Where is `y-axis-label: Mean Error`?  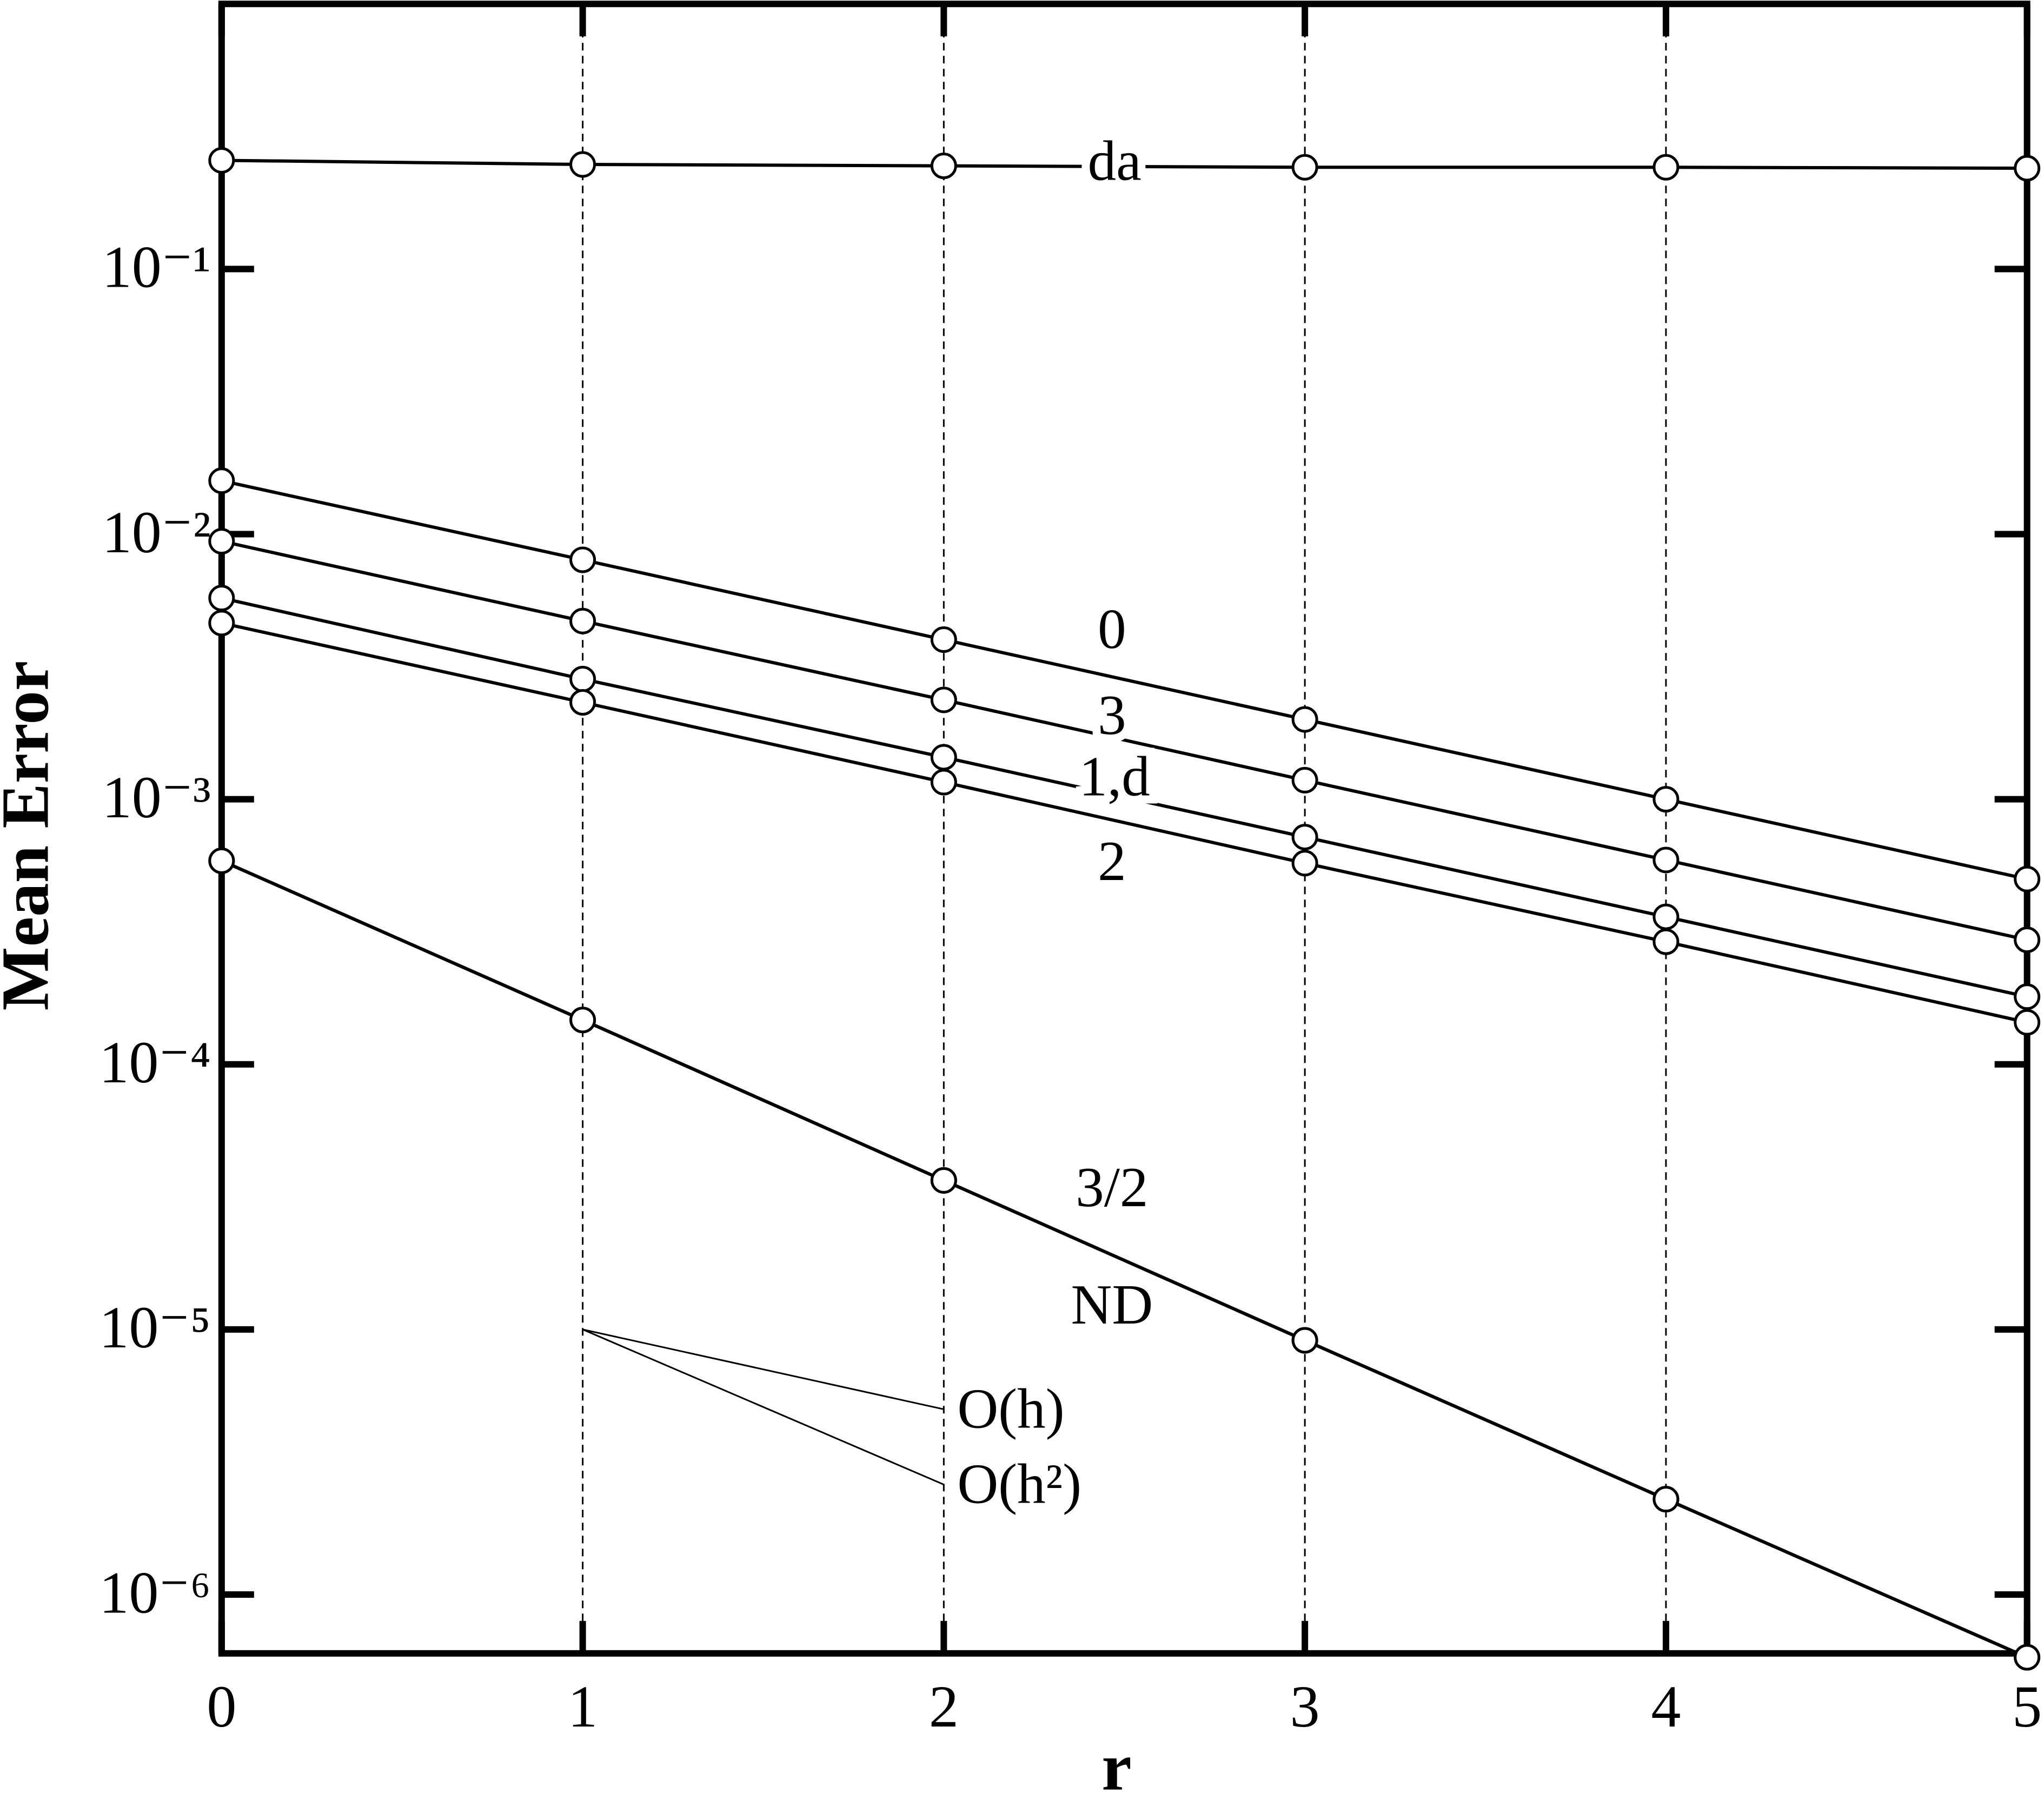
y-axis-label: Mean Error is located at coordinates (31, 836).